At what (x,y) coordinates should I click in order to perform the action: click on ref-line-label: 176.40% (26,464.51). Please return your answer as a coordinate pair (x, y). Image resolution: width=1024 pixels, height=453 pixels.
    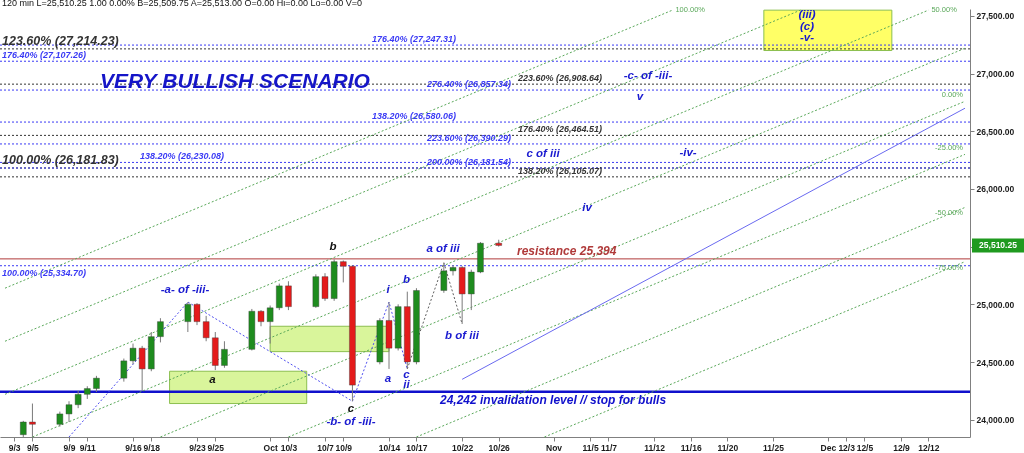
    Looking at the image, I should click on (560, 129).